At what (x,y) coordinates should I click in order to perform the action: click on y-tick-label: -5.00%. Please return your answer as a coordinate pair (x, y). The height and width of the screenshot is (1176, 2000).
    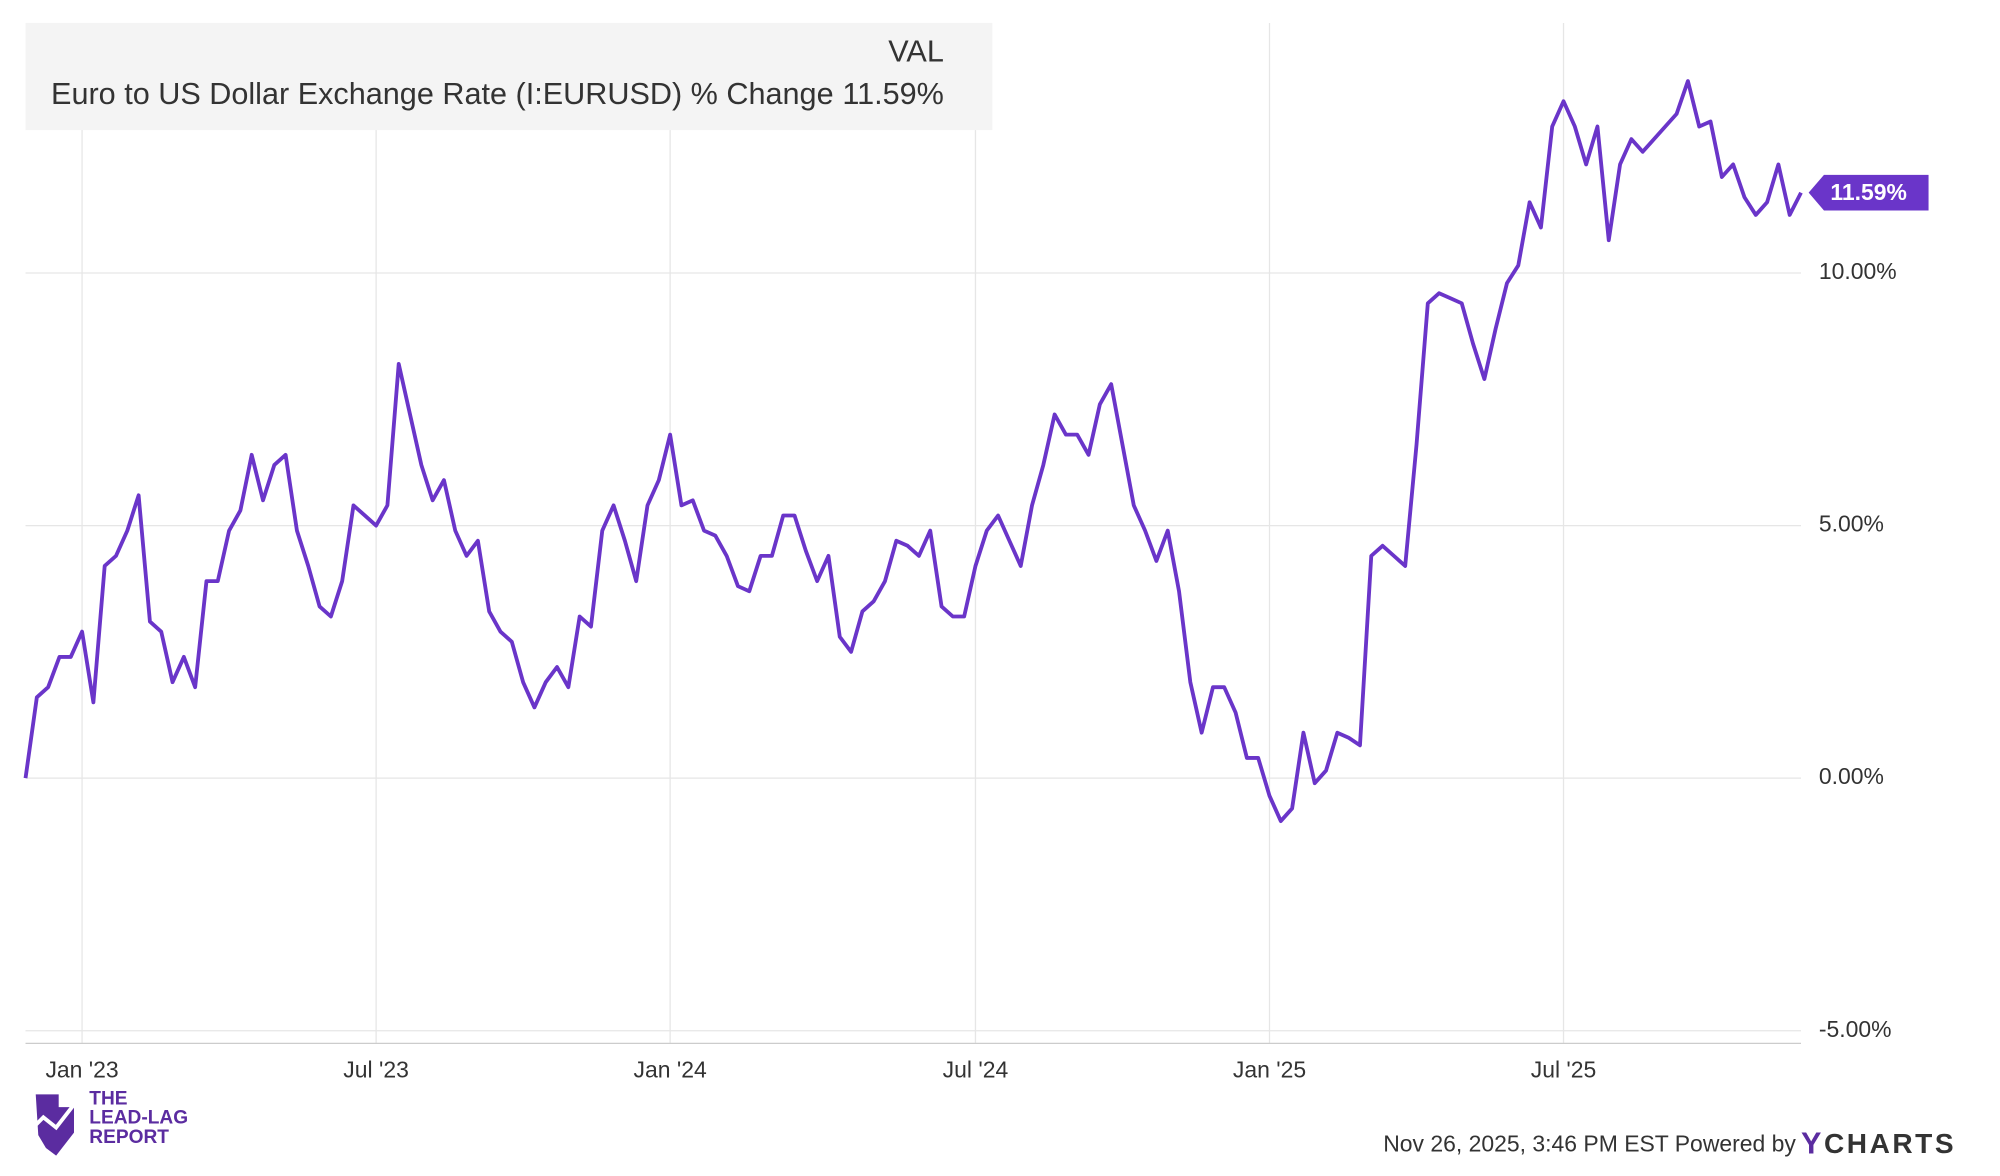
    Looking at the image, I should click on (1855, 1029).